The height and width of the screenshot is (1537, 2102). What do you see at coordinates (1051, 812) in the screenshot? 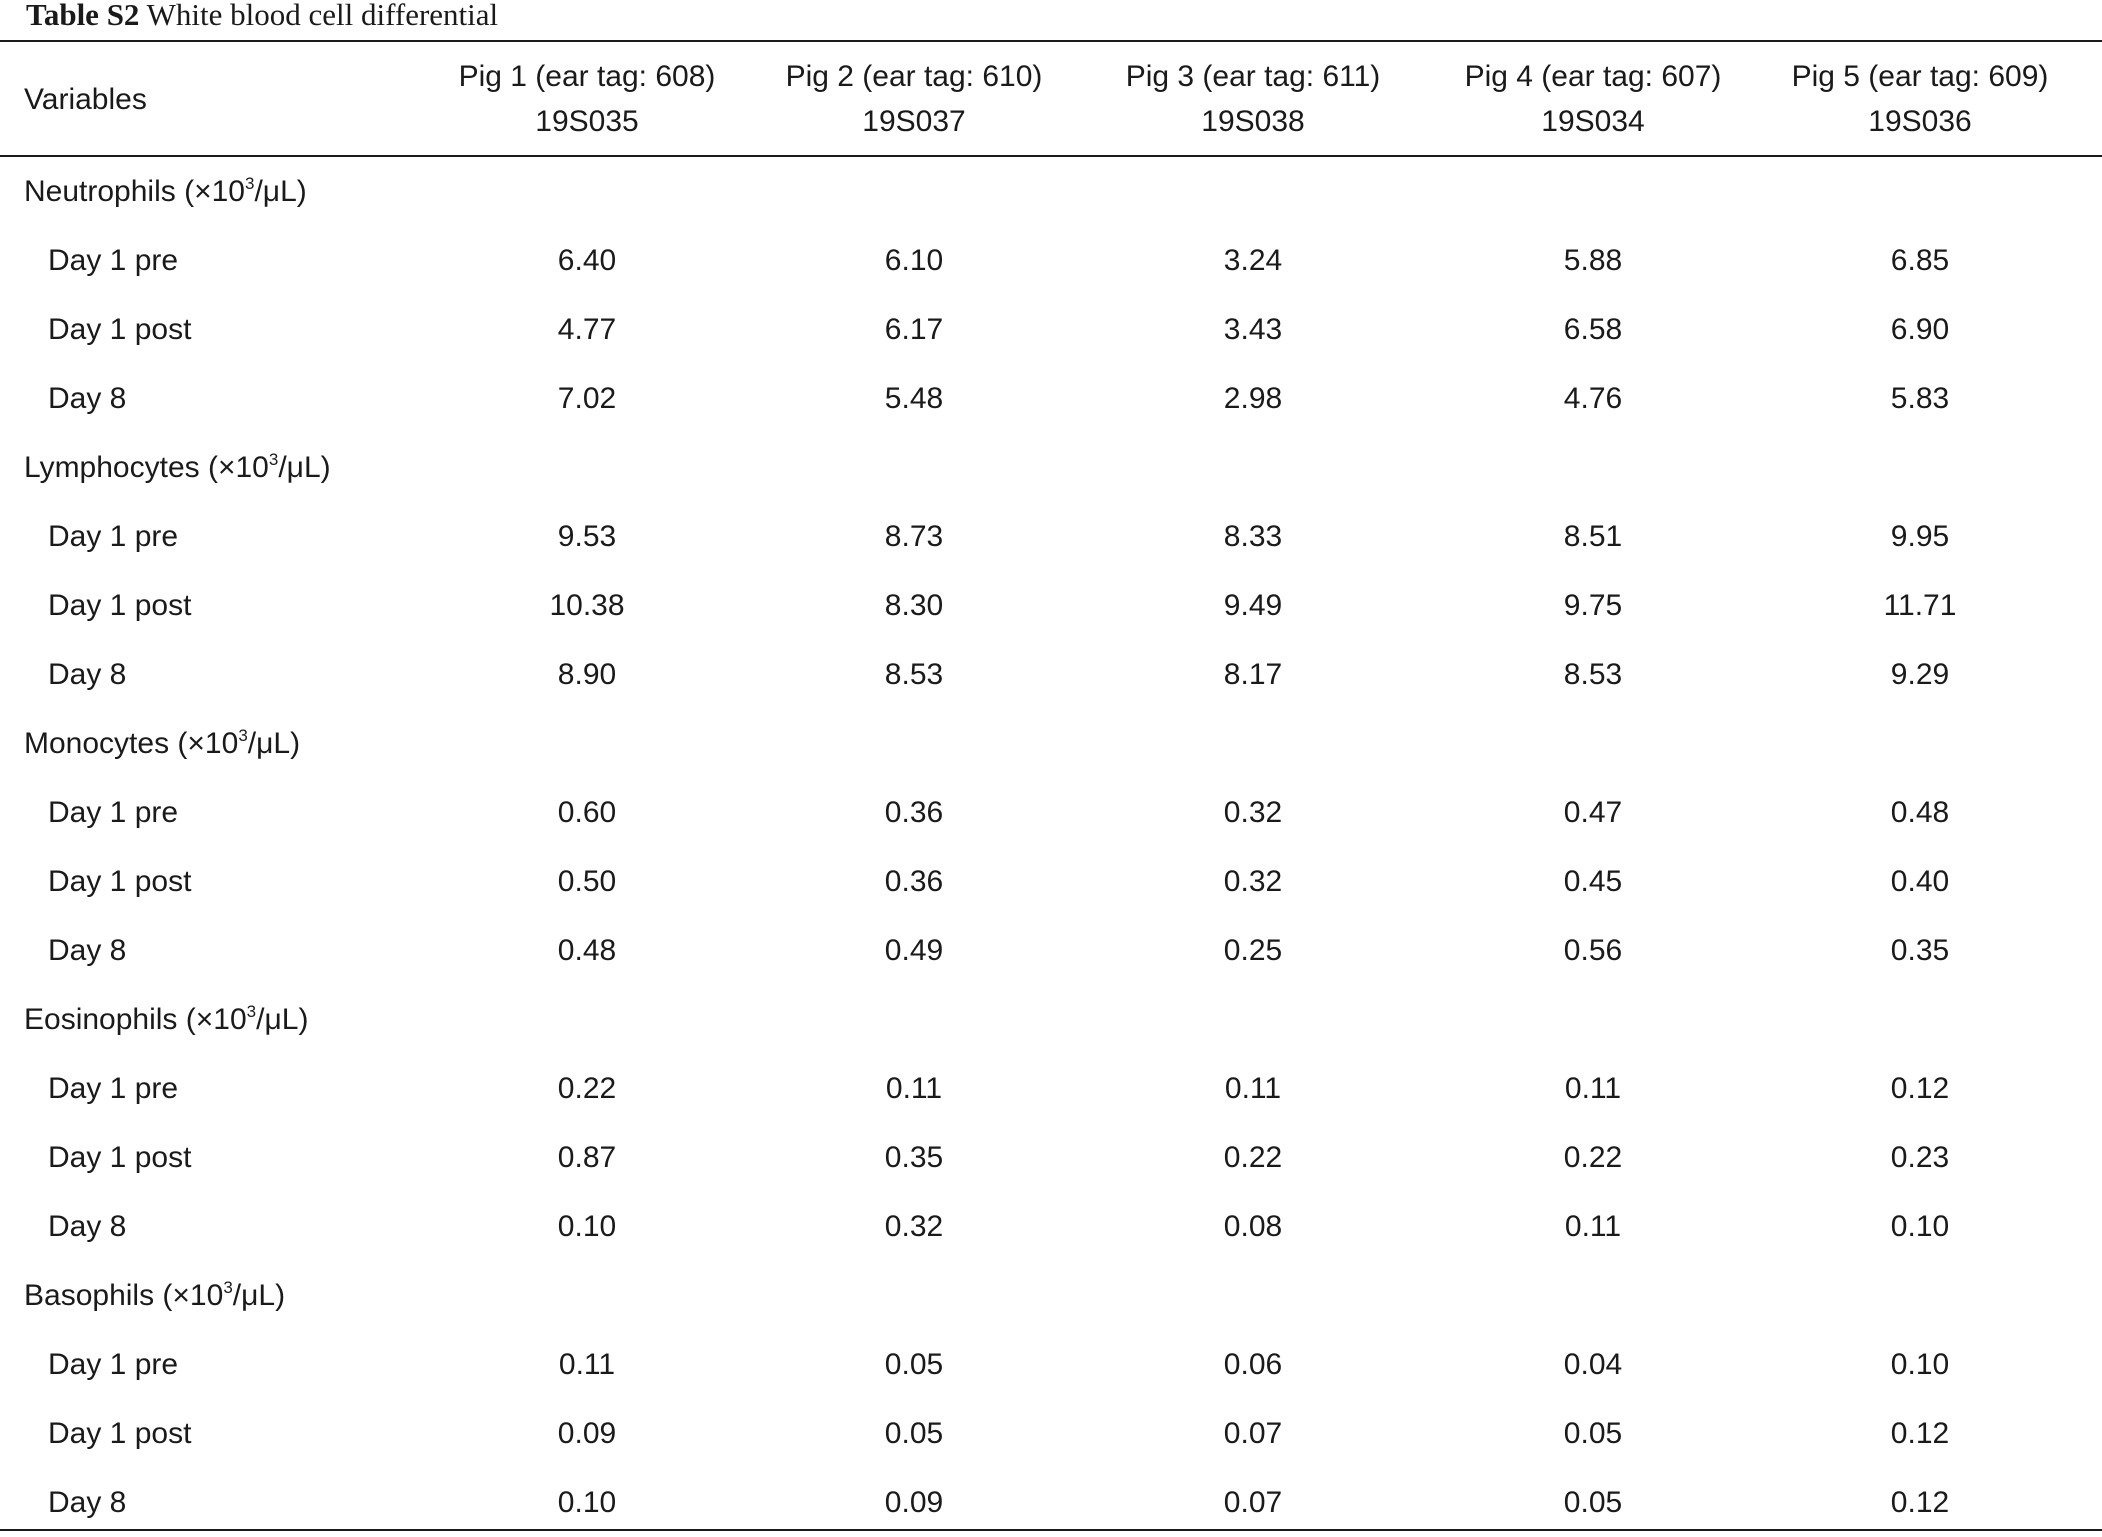
I see `table-row: Day 1 pre 0.60 0.36 0.32 0.47 0.48` at bounding box center [1051, 812].